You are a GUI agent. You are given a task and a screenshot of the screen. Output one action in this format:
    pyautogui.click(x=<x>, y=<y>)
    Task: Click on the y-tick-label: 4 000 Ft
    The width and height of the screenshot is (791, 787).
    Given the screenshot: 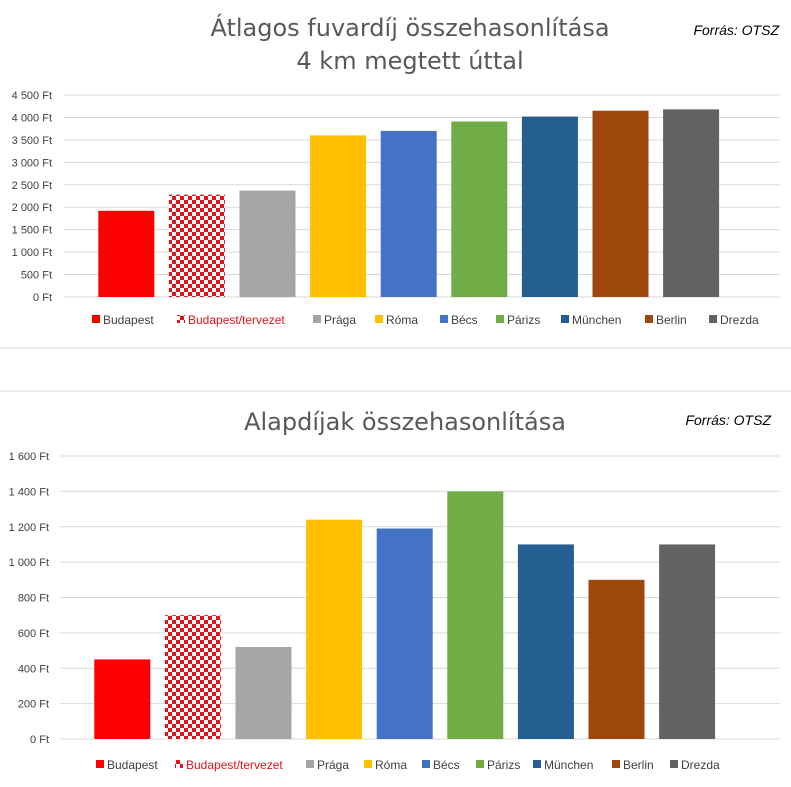 What is the action you would take?
    pyautogui.click(x=32, y=118)
    